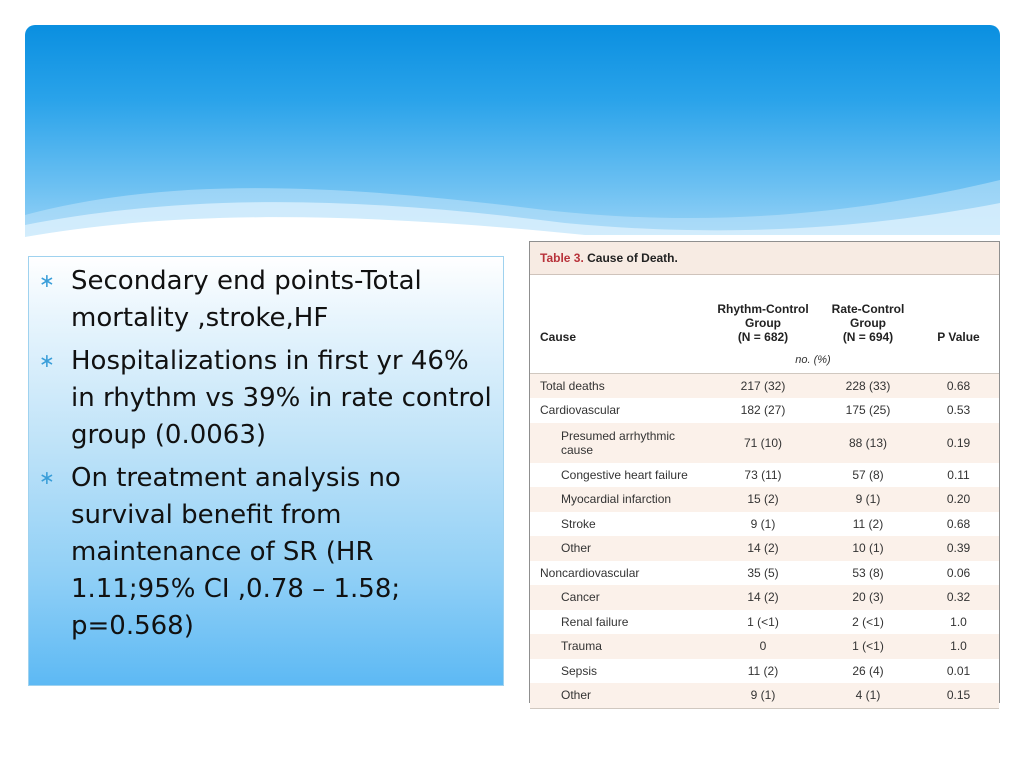 Image resolution: width=1024 pixels, height=768 pixels. Describe the element at coordinates (958, 670) in the screenshot. I see `p-value-cell: 0.01` at that location.